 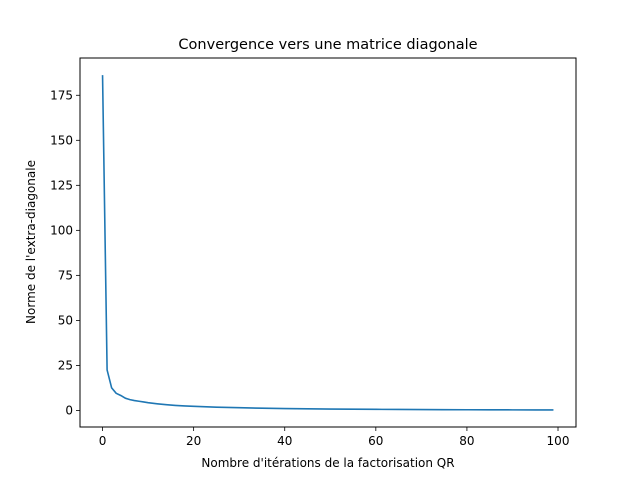 What do you see at coordinates (69, 410) in the screenshot?
I see `y-tick-label: 0` at bounding box center [69, 410].